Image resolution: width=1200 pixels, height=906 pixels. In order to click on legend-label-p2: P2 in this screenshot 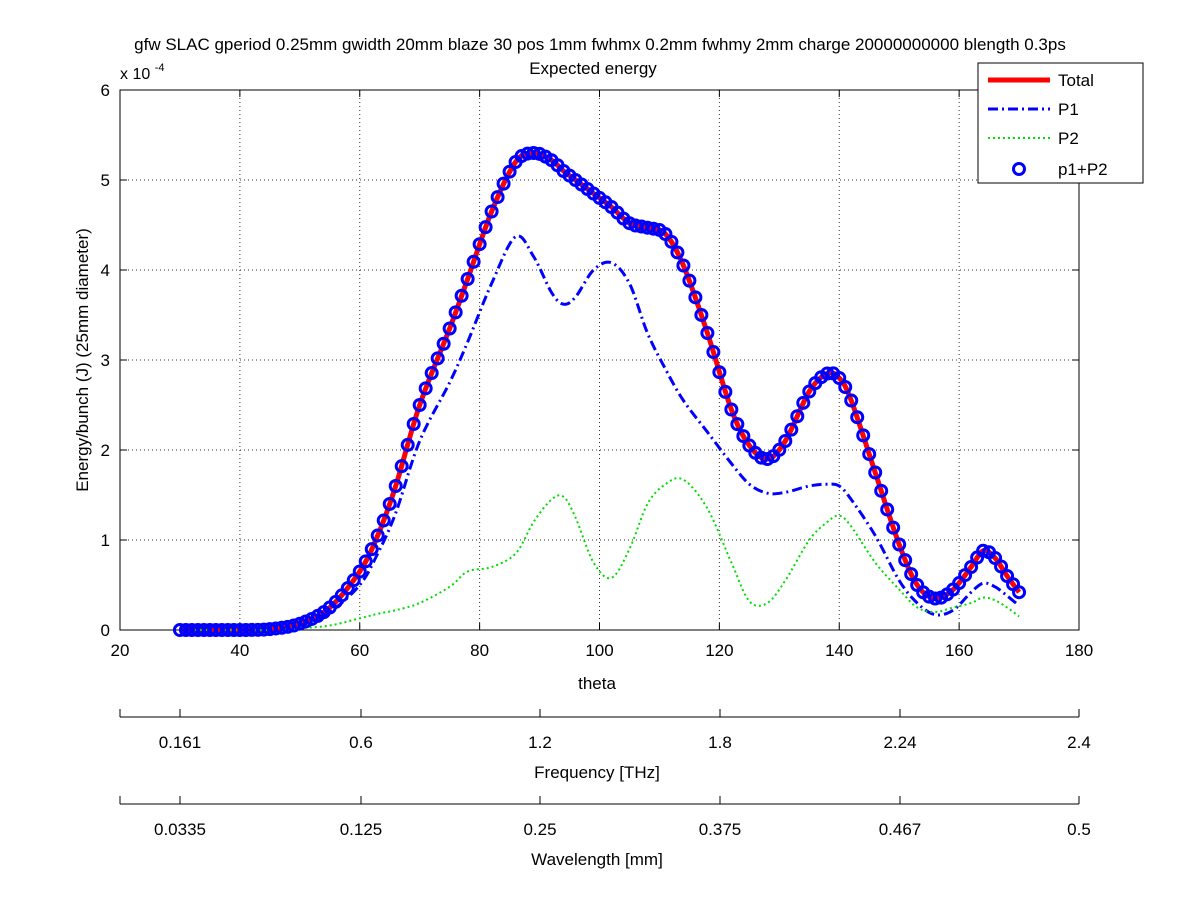, I will do `click(1068, 138)`.